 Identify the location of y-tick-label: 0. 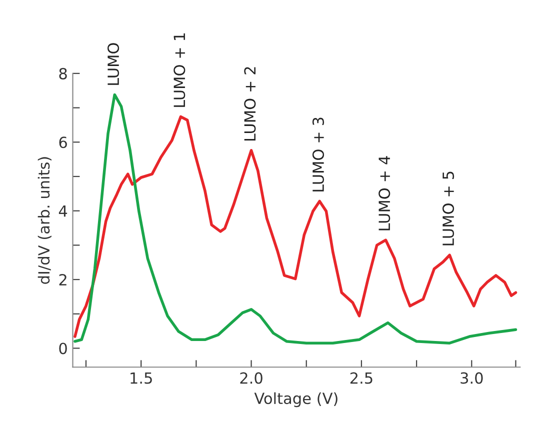
(63, 348).